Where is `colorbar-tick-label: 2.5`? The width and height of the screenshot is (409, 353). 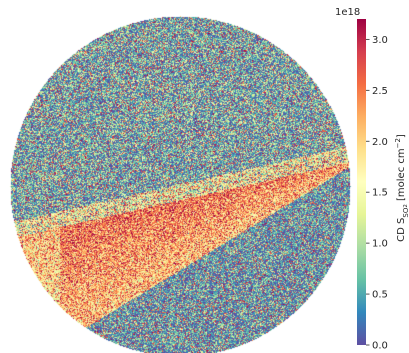
colorbar-tick-label: 2.5 is located at coordinates (380, 91).